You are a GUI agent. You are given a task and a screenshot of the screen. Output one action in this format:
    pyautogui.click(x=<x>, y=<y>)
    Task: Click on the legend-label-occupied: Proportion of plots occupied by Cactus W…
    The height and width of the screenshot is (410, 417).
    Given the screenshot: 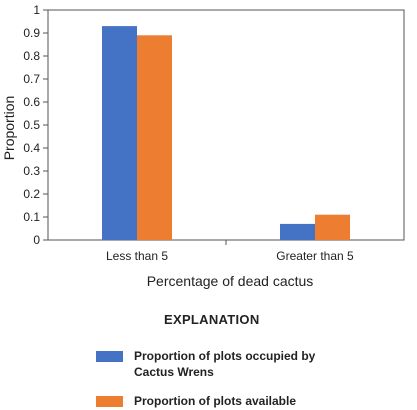 What is the action you would take?
    pyautogui.click(x=225, y=364)
    